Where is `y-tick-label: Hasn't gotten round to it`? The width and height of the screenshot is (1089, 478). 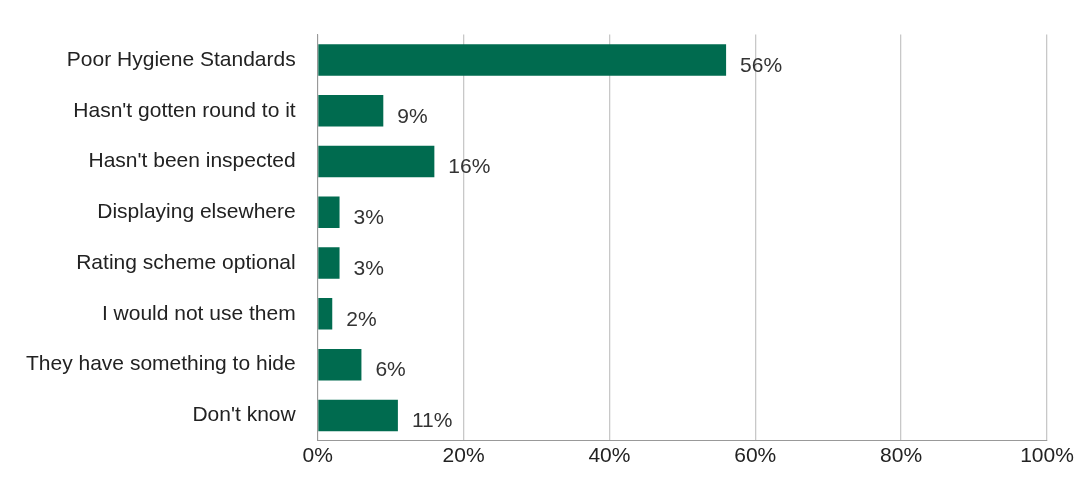 y-tick-label: Hasn't gotten round to it is located at coordinates (184, 109).